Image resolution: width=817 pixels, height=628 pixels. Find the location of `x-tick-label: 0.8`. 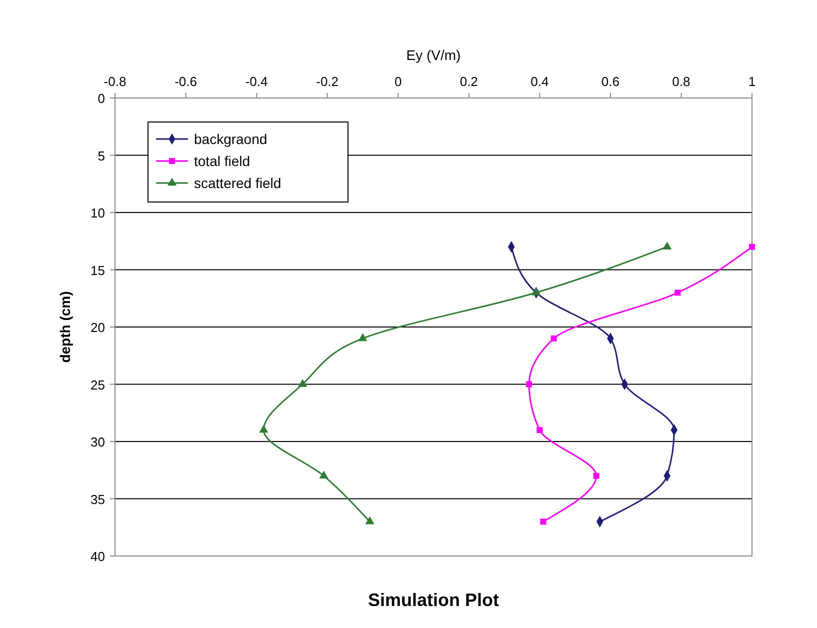

x-tick-label: 0.8 is located at coordinates (681, 81).